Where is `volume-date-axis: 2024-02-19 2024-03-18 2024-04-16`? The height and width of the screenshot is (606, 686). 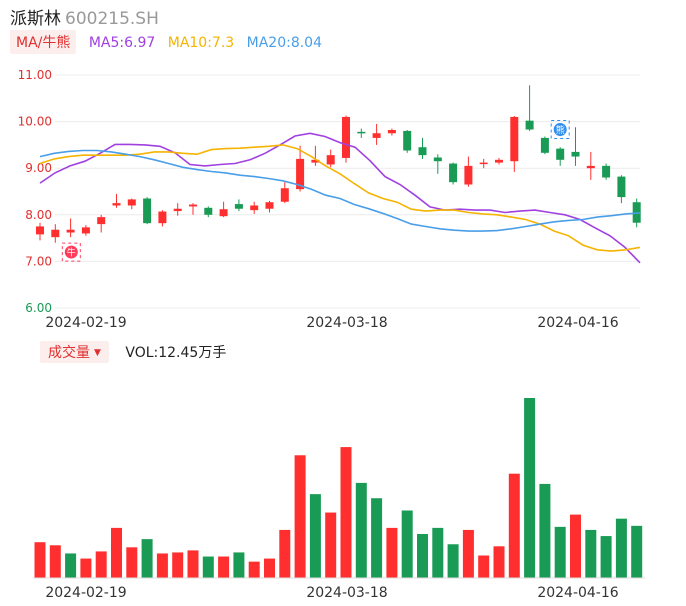 volume-date-axis: 2024-02-19 2024-03-18 2024-04-16 is located at coordinates (331, 593).